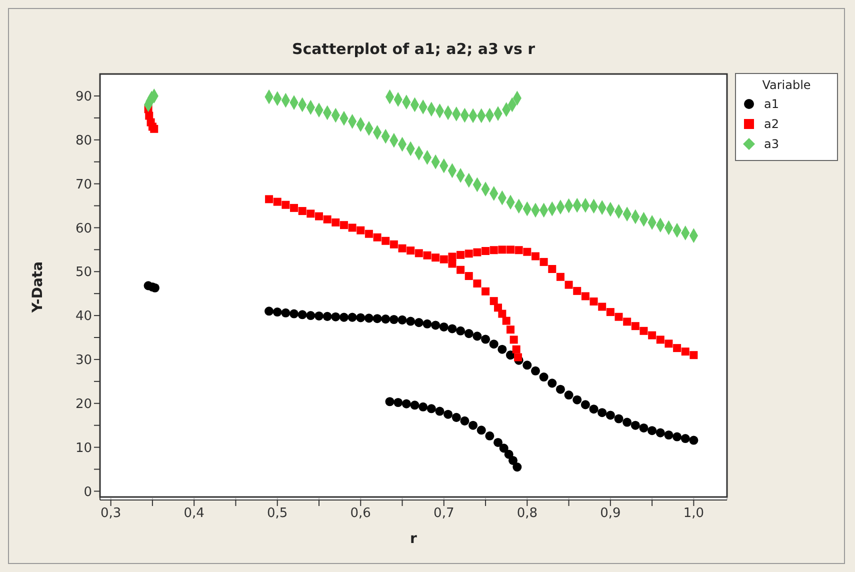  Describe the element at coordinates (38, 287) in the screenshot. I see `y-axis-title: Y-Data` at that location.